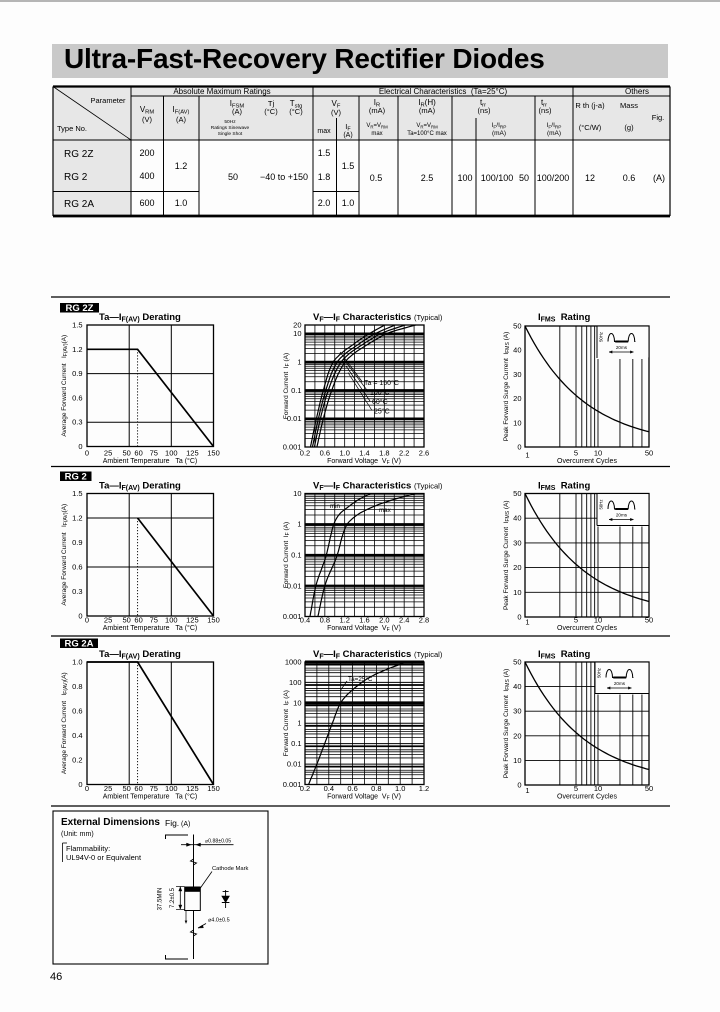 The width and height of the screenshot is (720, 1012). What do you see at coordinates (181, 110) in the screenshot?
I see `svg-text: IF(AV)` at bounding box center [181, 110].